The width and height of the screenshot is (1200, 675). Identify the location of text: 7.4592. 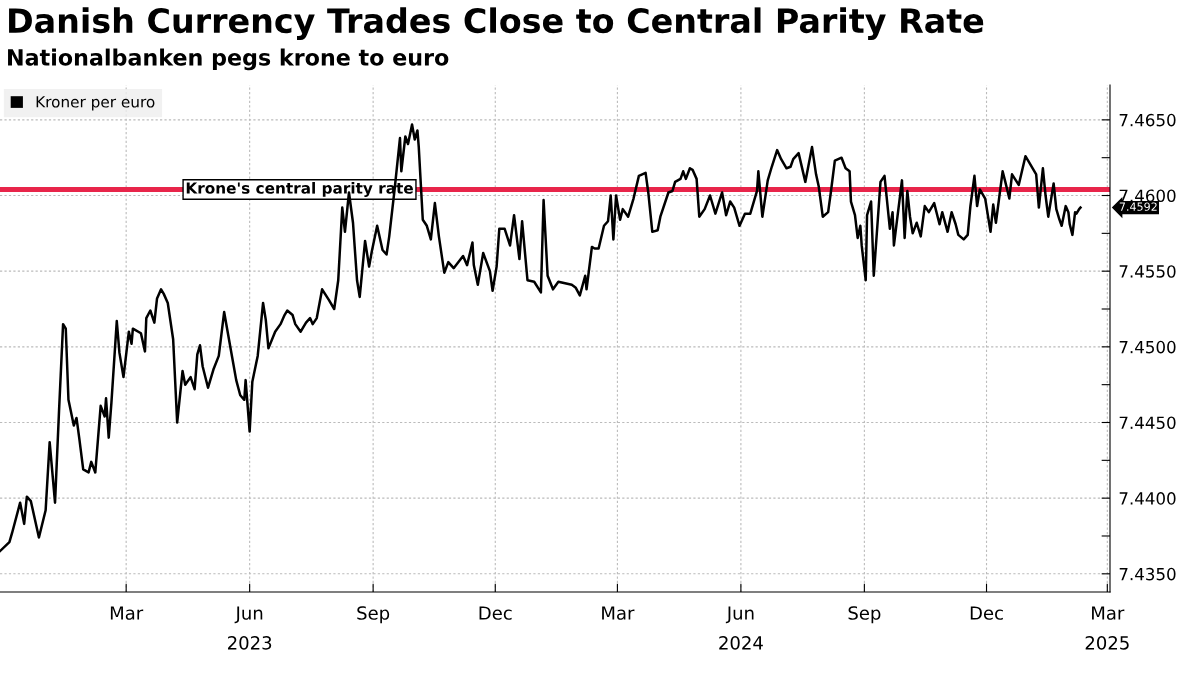
(1138, 206).